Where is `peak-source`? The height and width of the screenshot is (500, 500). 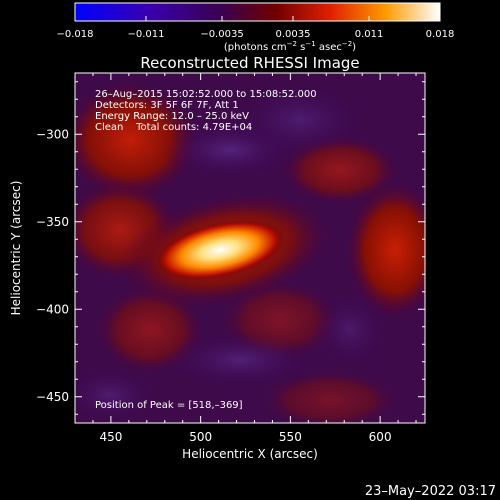
peak-source is located at coordinates (220, 250).